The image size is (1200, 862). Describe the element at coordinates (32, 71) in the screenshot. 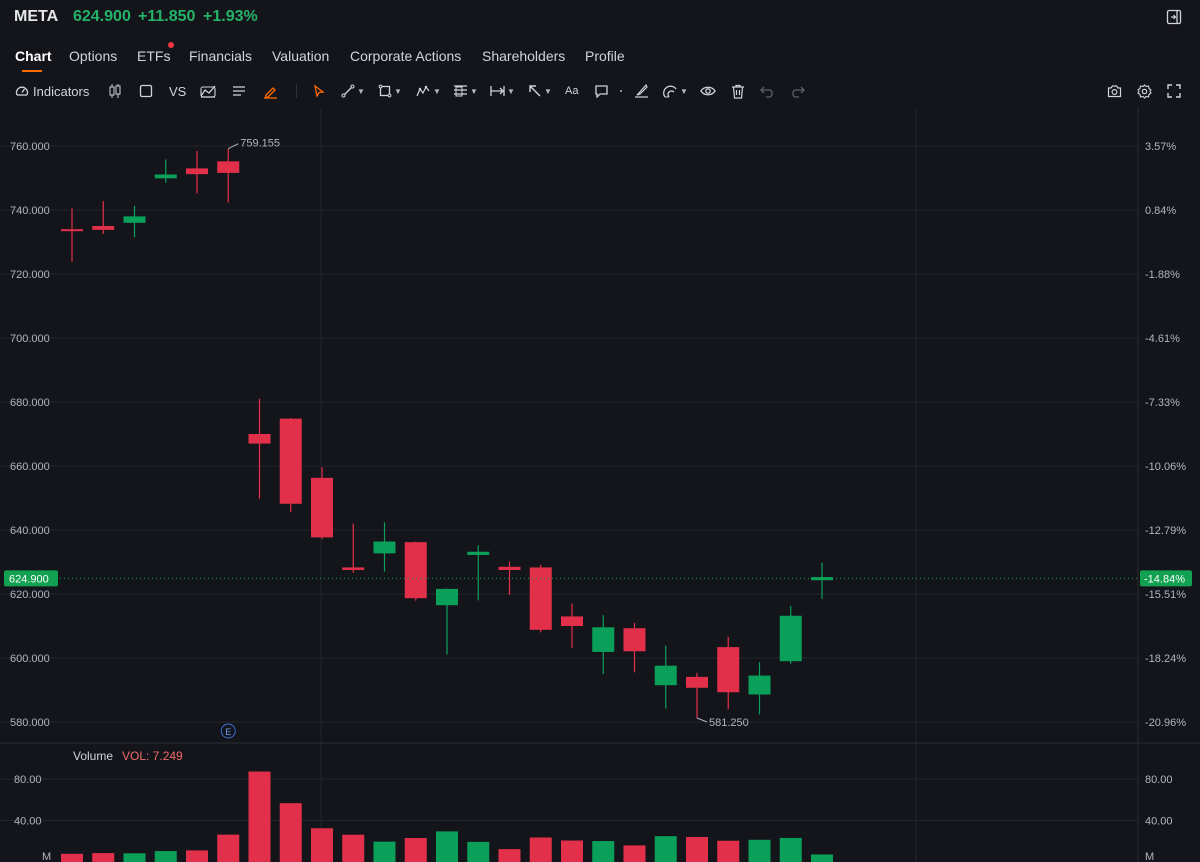

I see `active-tab-indicator` at that location.